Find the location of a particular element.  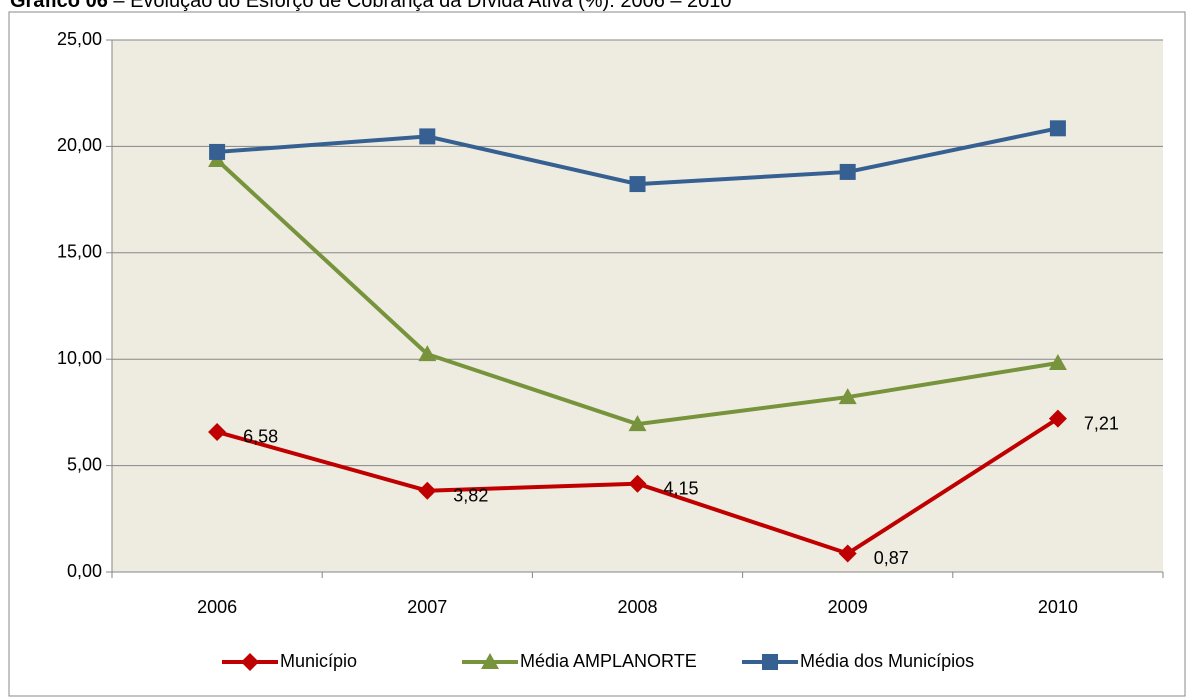

data-label: 3,82 is located at coordinates (470, 495).